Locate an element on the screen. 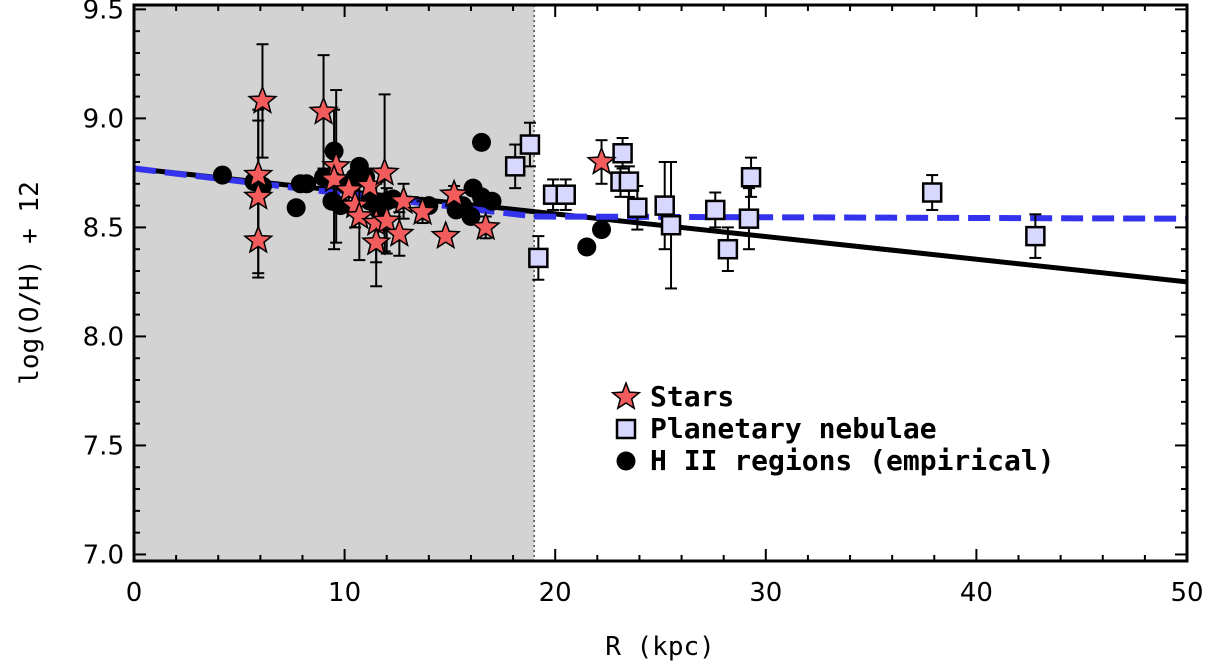 This screenshot has height=669, width=1219. y-axis-label: log(O/H) + 12 is located at coordinates (30, 283).